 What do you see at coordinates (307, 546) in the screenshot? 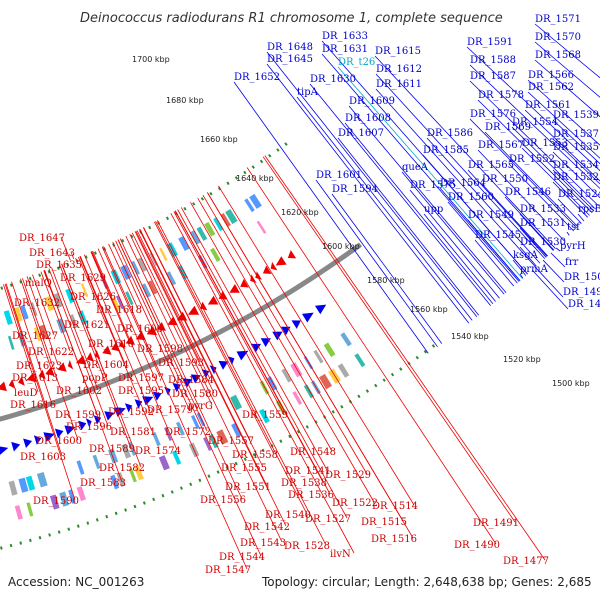
I see `gene-label-reverse: DR_1528` at bounding box center [307, 546].